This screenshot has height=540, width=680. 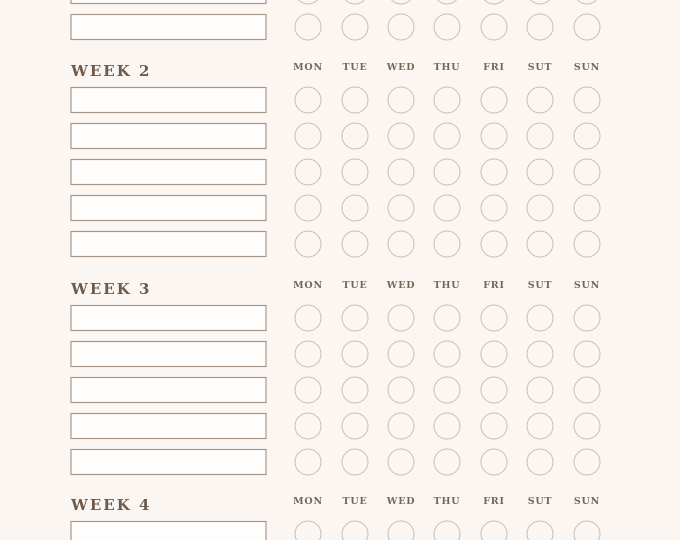 I want to click on week-title: WEEK 2, so click(x=110, y=71).